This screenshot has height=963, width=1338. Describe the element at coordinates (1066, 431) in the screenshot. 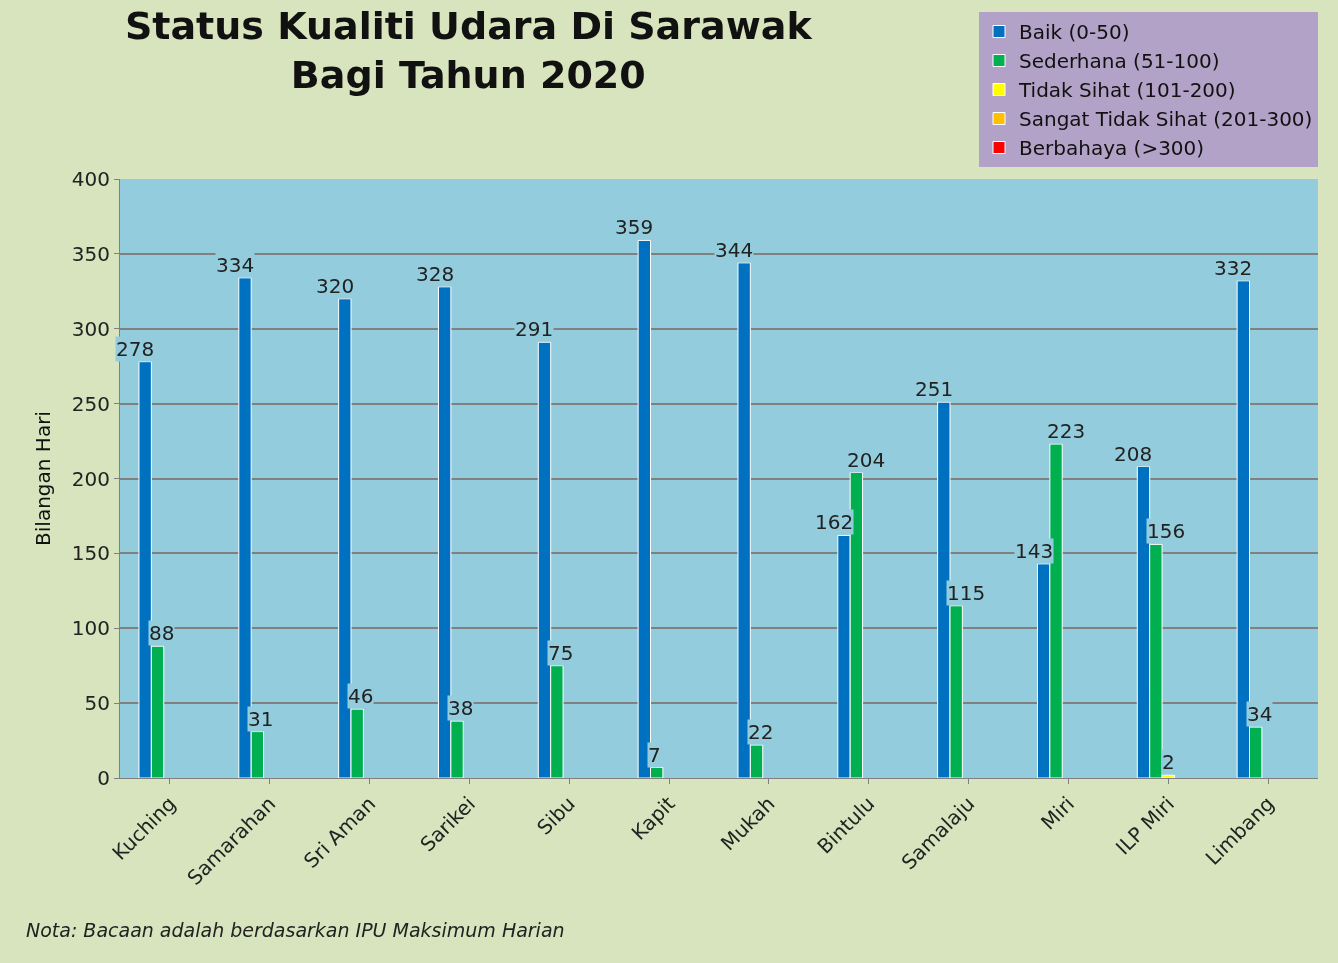

I see `data-label: 223` at that location.